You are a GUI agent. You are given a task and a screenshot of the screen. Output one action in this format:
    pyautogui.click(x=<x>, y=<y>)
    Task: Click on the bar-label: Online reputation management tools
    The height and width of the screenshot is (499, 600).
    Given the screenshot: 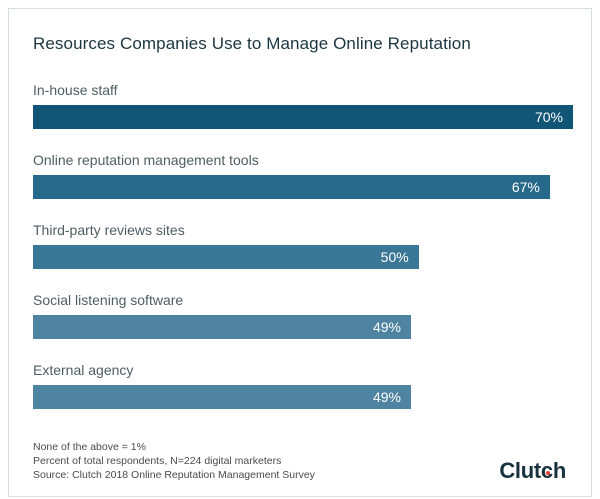 What is the action you would take?
    pyautogui.click(x=146, y=160)
    